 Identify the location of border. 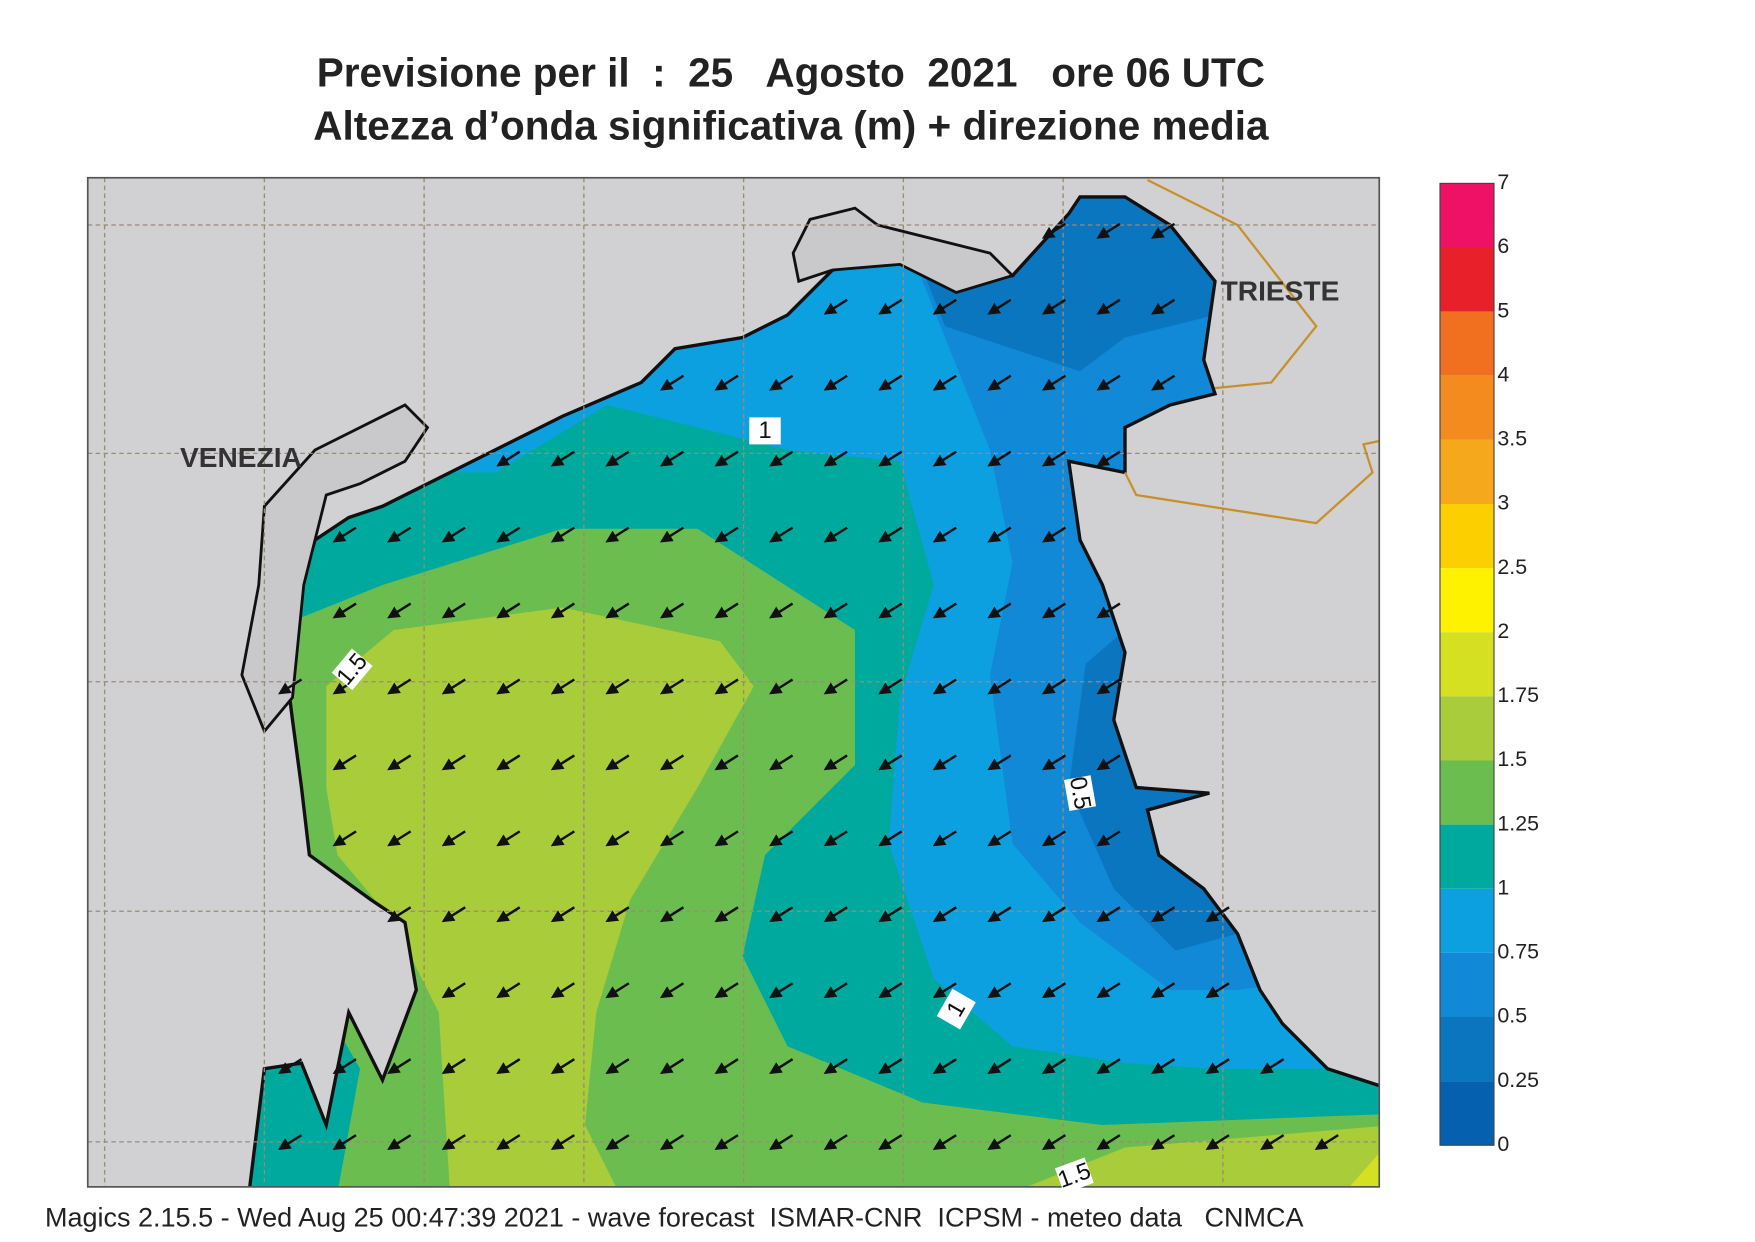
(1251, 351).